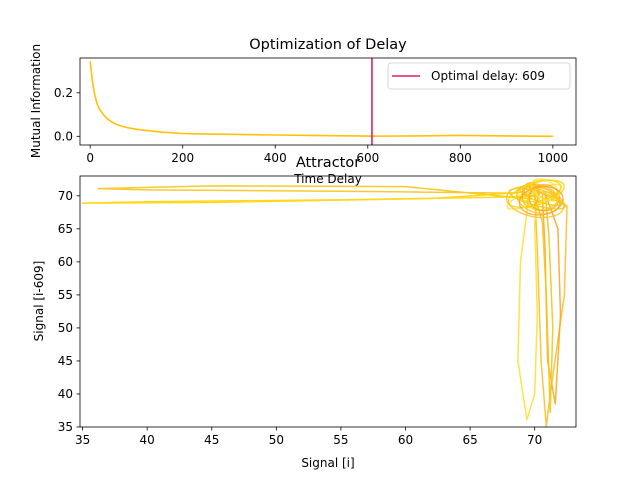 Image resolution: width=640 pixels, height=480 pixels. What do you see at coordinates (469, 440) in the screenshot?
I see `attractor-x-tick-label: 65` at bounding box center [469, 440].